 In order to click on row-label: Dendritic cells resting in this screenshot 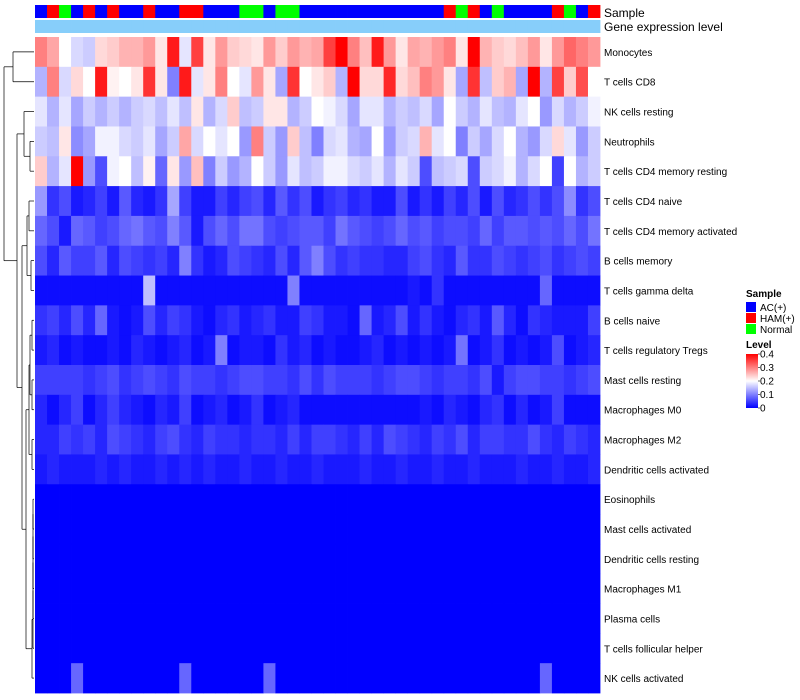, I will do `click(651, 560)`.